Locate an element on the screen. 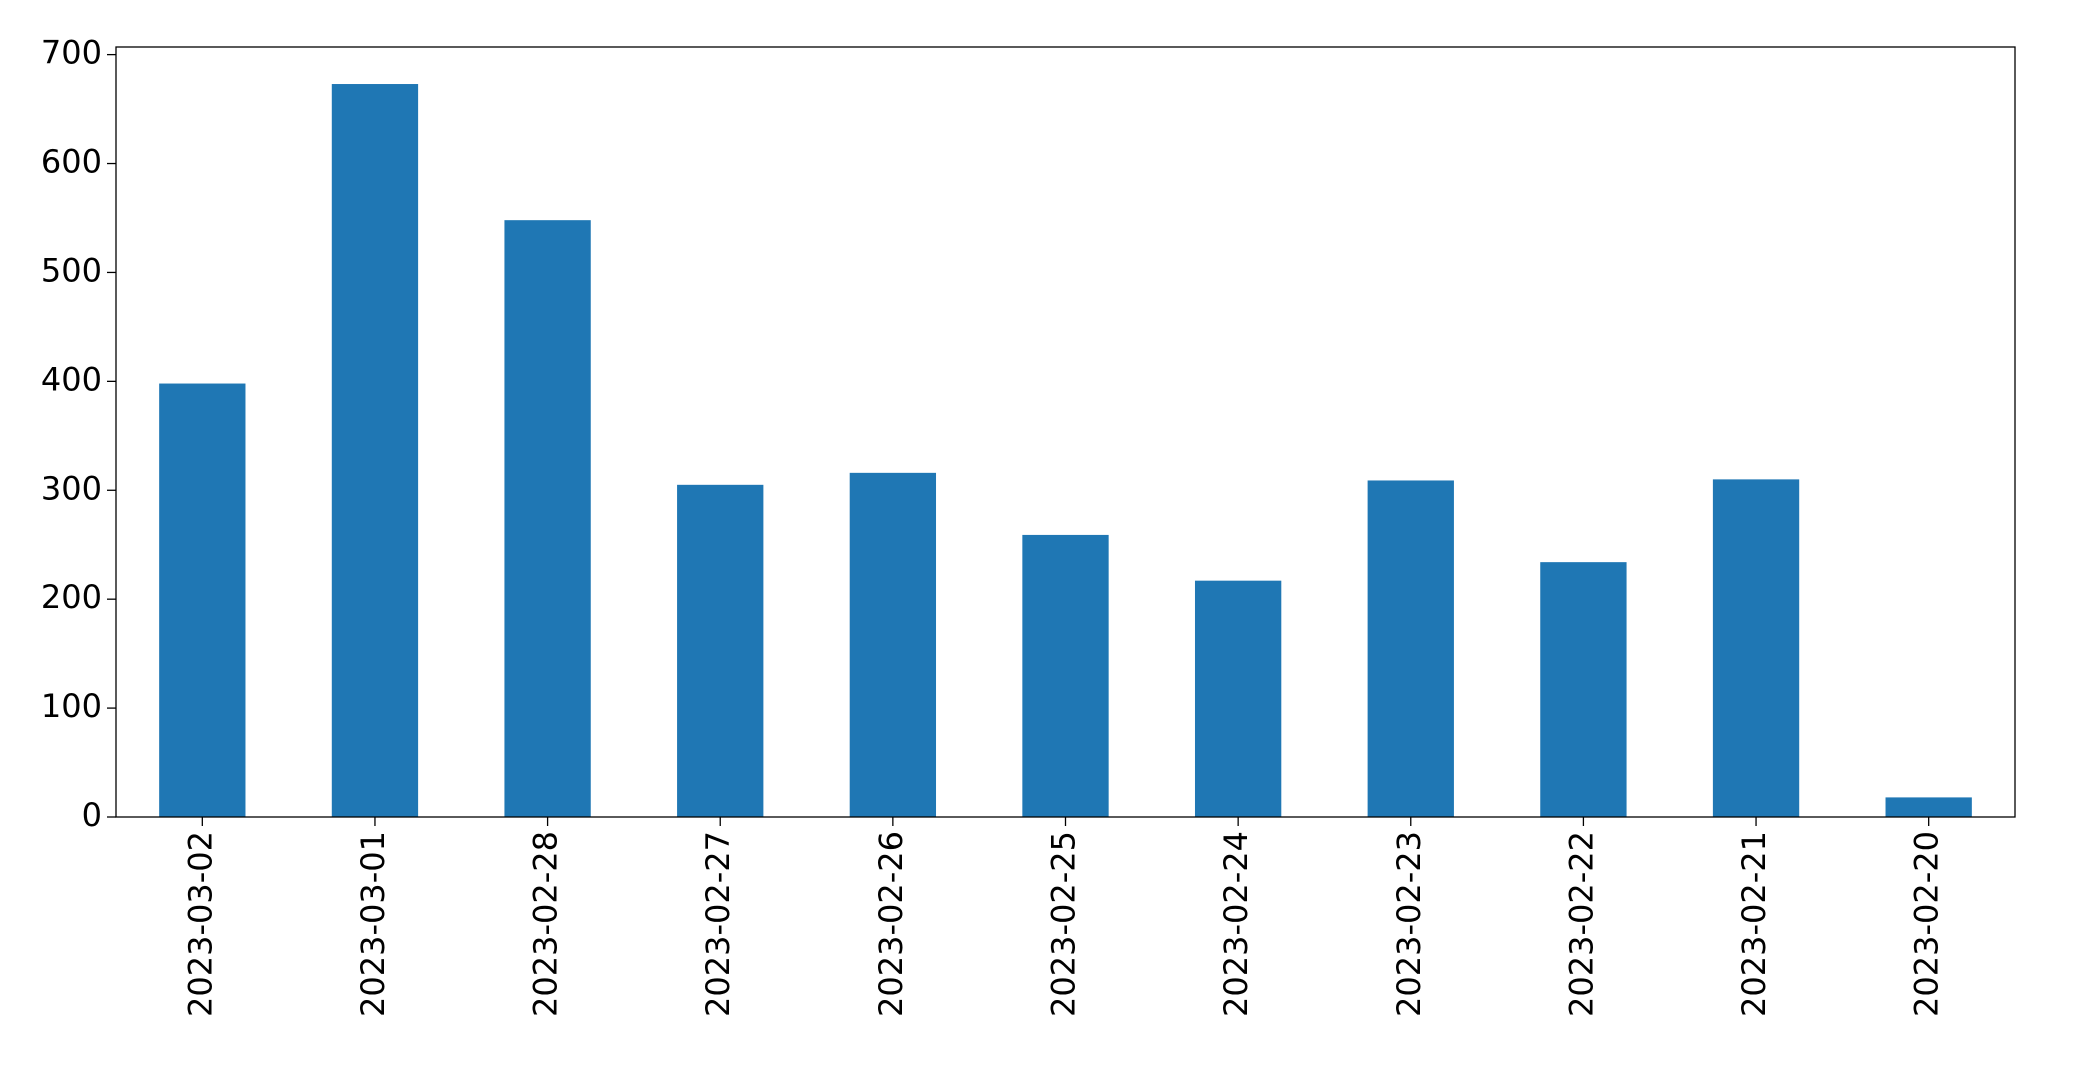 The image size is (2093, 1069). x-tick-label: 2023-02-22 is located at coordinates (1581, 924).